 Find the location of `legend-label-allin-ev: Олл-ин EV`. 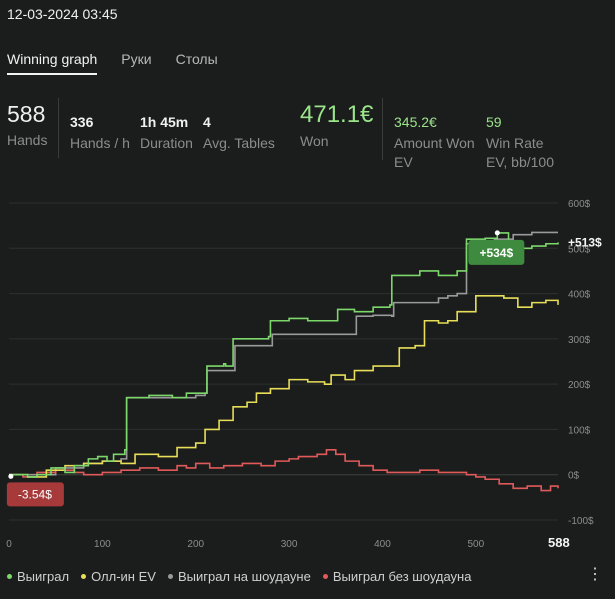

legend-label-allin-ev: Олл-ин EV is located at coordinates (123, 576).